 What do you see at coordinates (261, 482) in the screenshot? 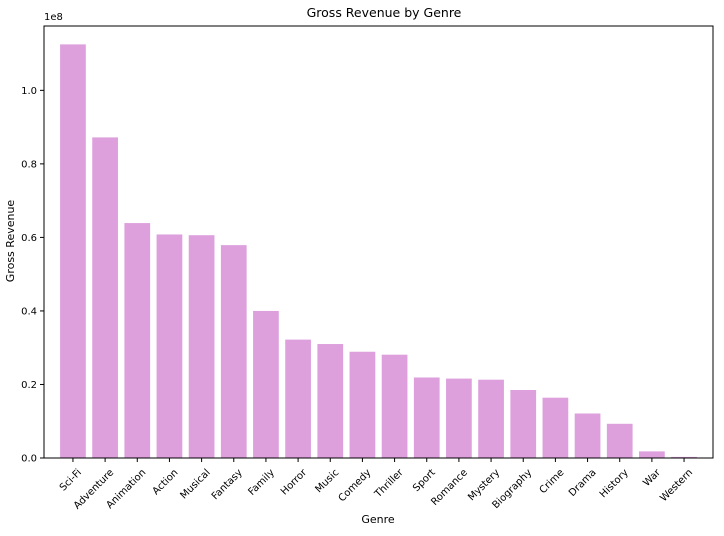
I see `x-tick-label: Family` at bounding box center [261, 482].